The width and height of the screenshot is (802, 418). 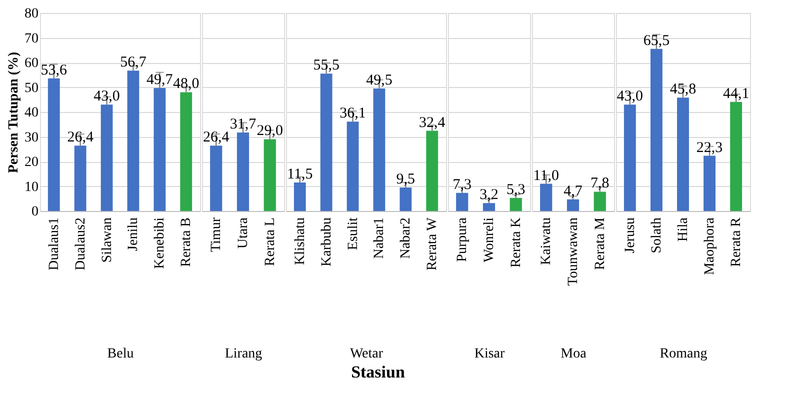 What do you see at coordinates (656, 40) in the screenshot?
I see `data-label: 65,5` at bounding box center [656, 40].